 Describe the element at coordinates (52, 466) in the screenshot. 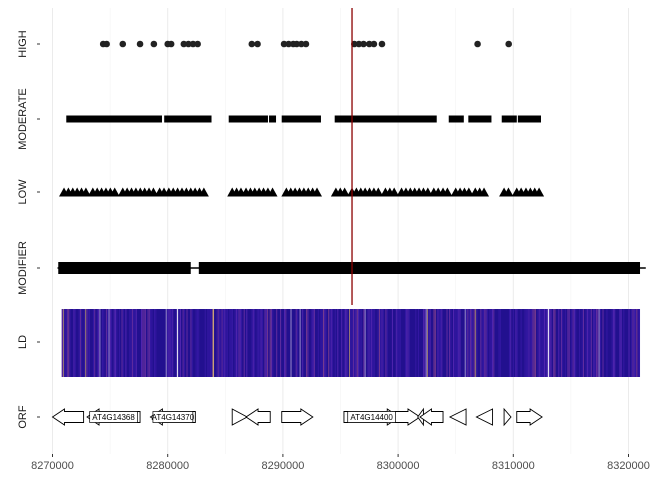

I see `x-tick-label: 8270000` at that location.